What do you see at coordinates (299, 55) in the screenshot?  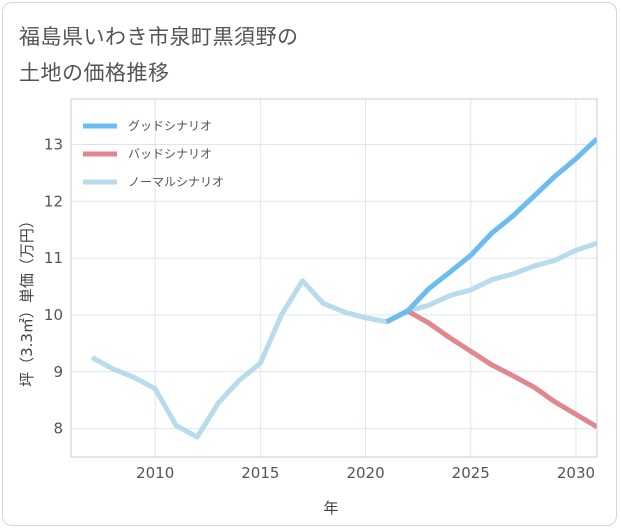 I see `chart-title: 福島県いわき市泉町黒須野の 土地の価格推移` at bounding box center [299, 55].